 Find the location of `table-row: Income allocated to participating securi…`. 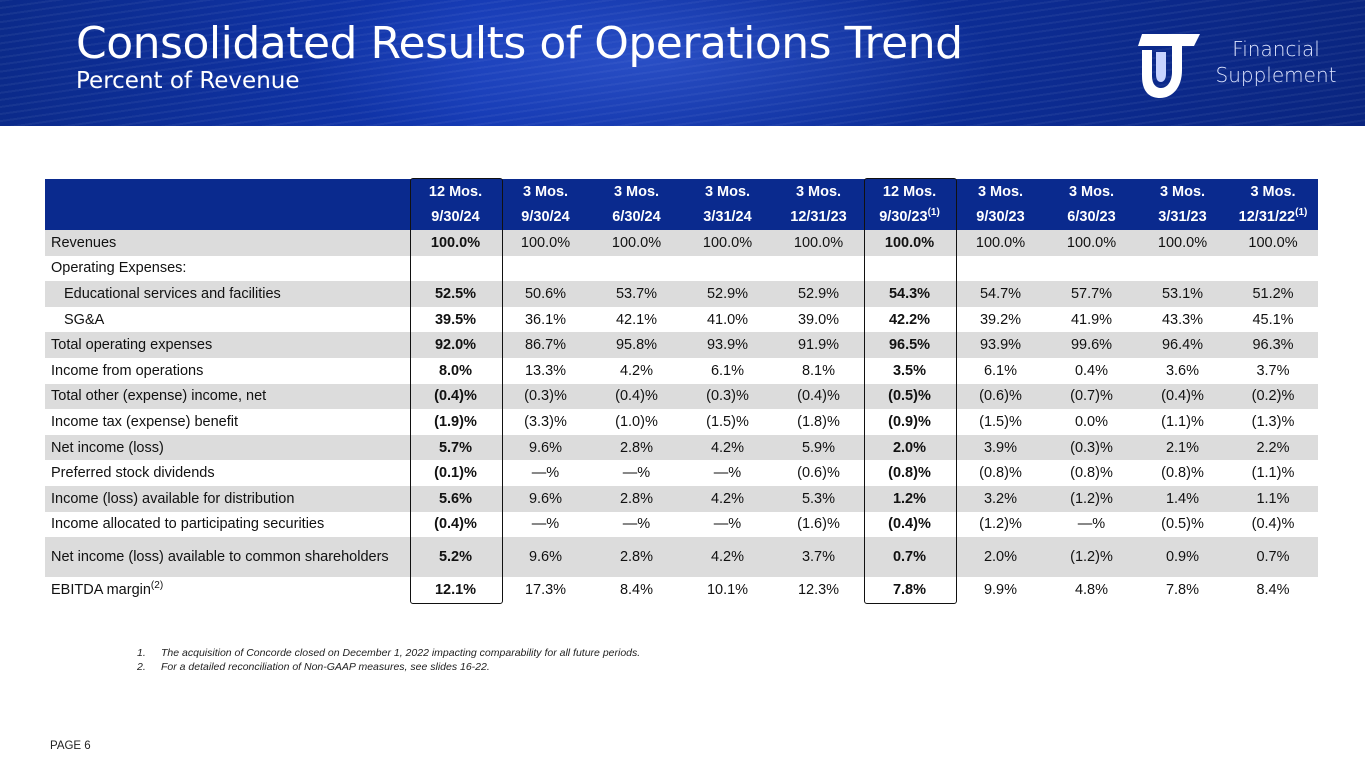

table-row: Income allocated to participating securi… is located at coordinates (681, 524).